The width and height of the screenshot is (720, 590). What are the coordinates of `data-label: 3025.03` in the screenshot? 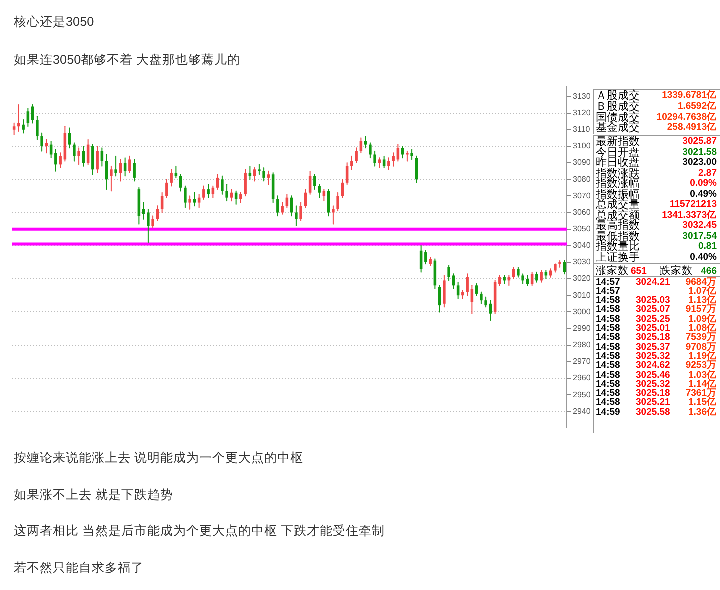 It's located at (653, 300).